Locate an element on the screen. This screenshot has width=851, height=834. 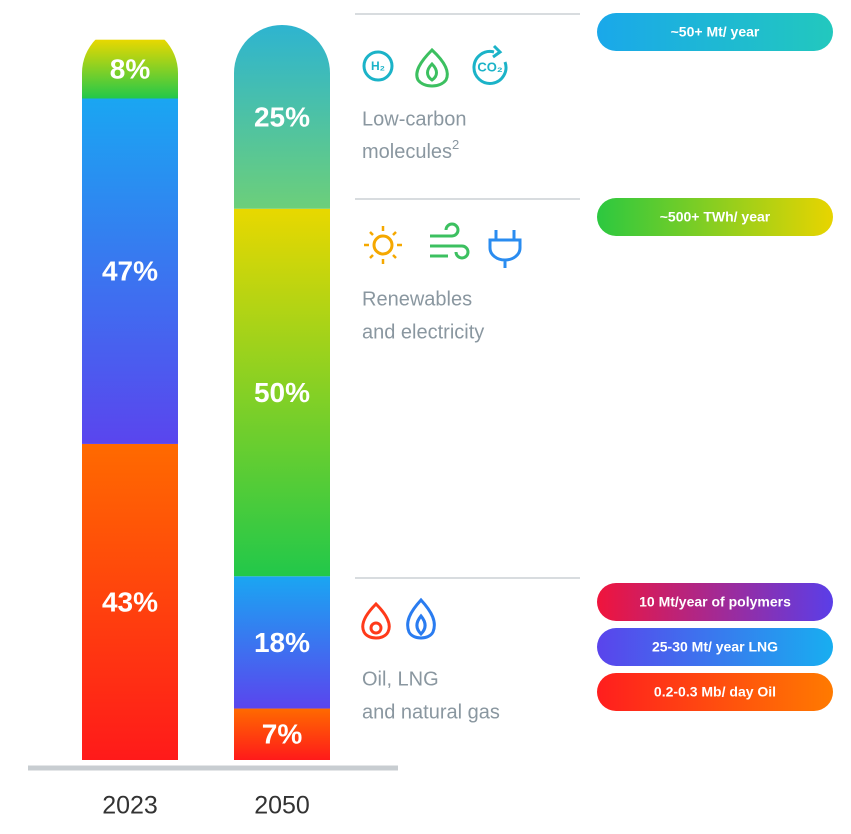
badge-text: ~50+ Mt/ year is located at coordinates (715, 32).